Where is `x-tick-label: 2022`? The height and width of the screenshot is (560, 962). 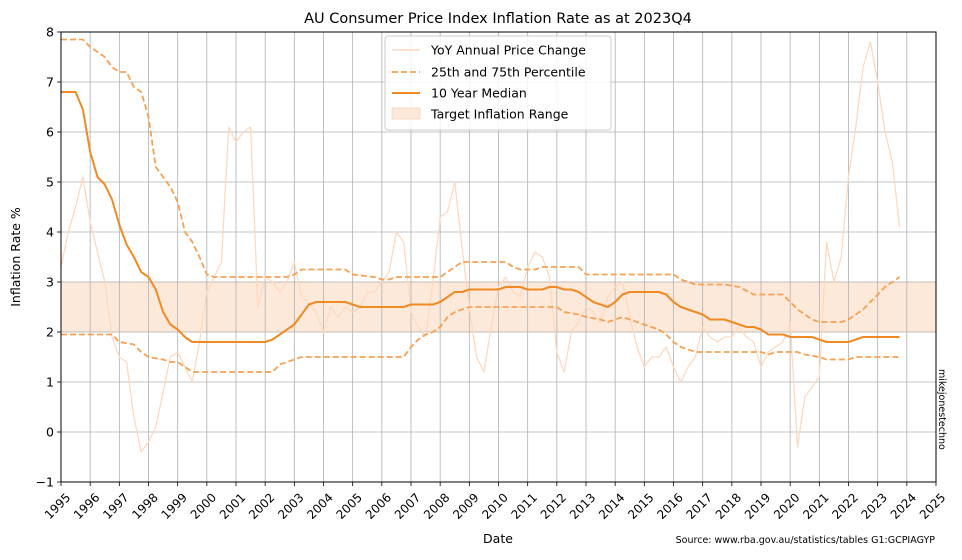 x-tick-label: 2022 is located at coordinates (844, 505).